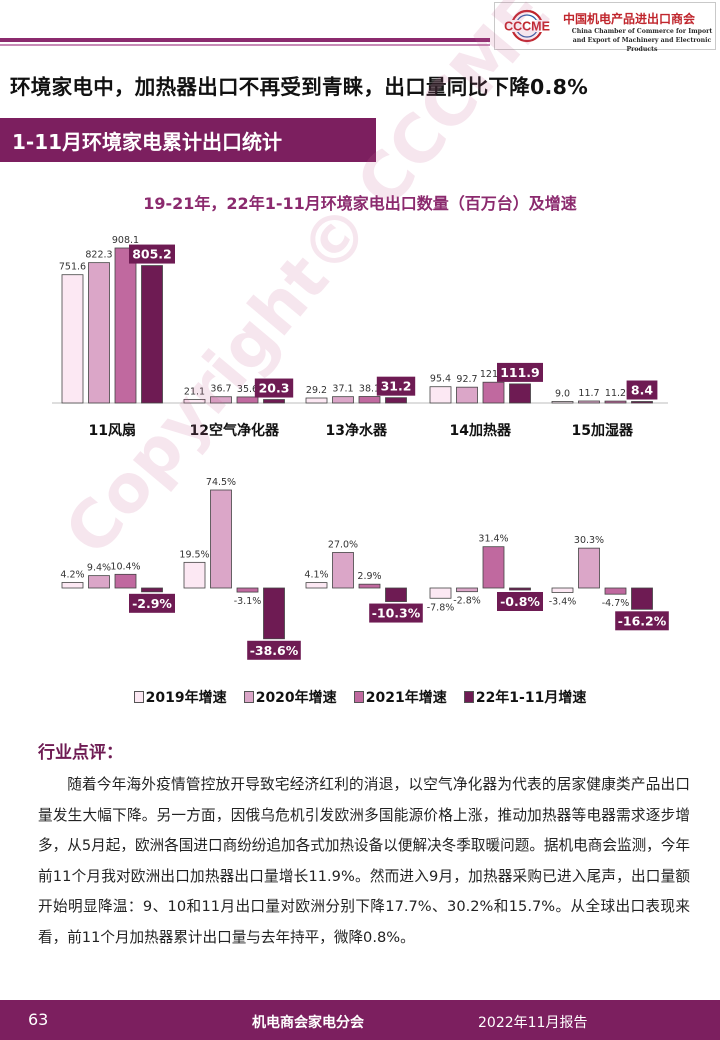 This screenshot has width=720, height=1040. I want to click on section-title: 1-11月环境家电累计出口统计, so click(147, 142).